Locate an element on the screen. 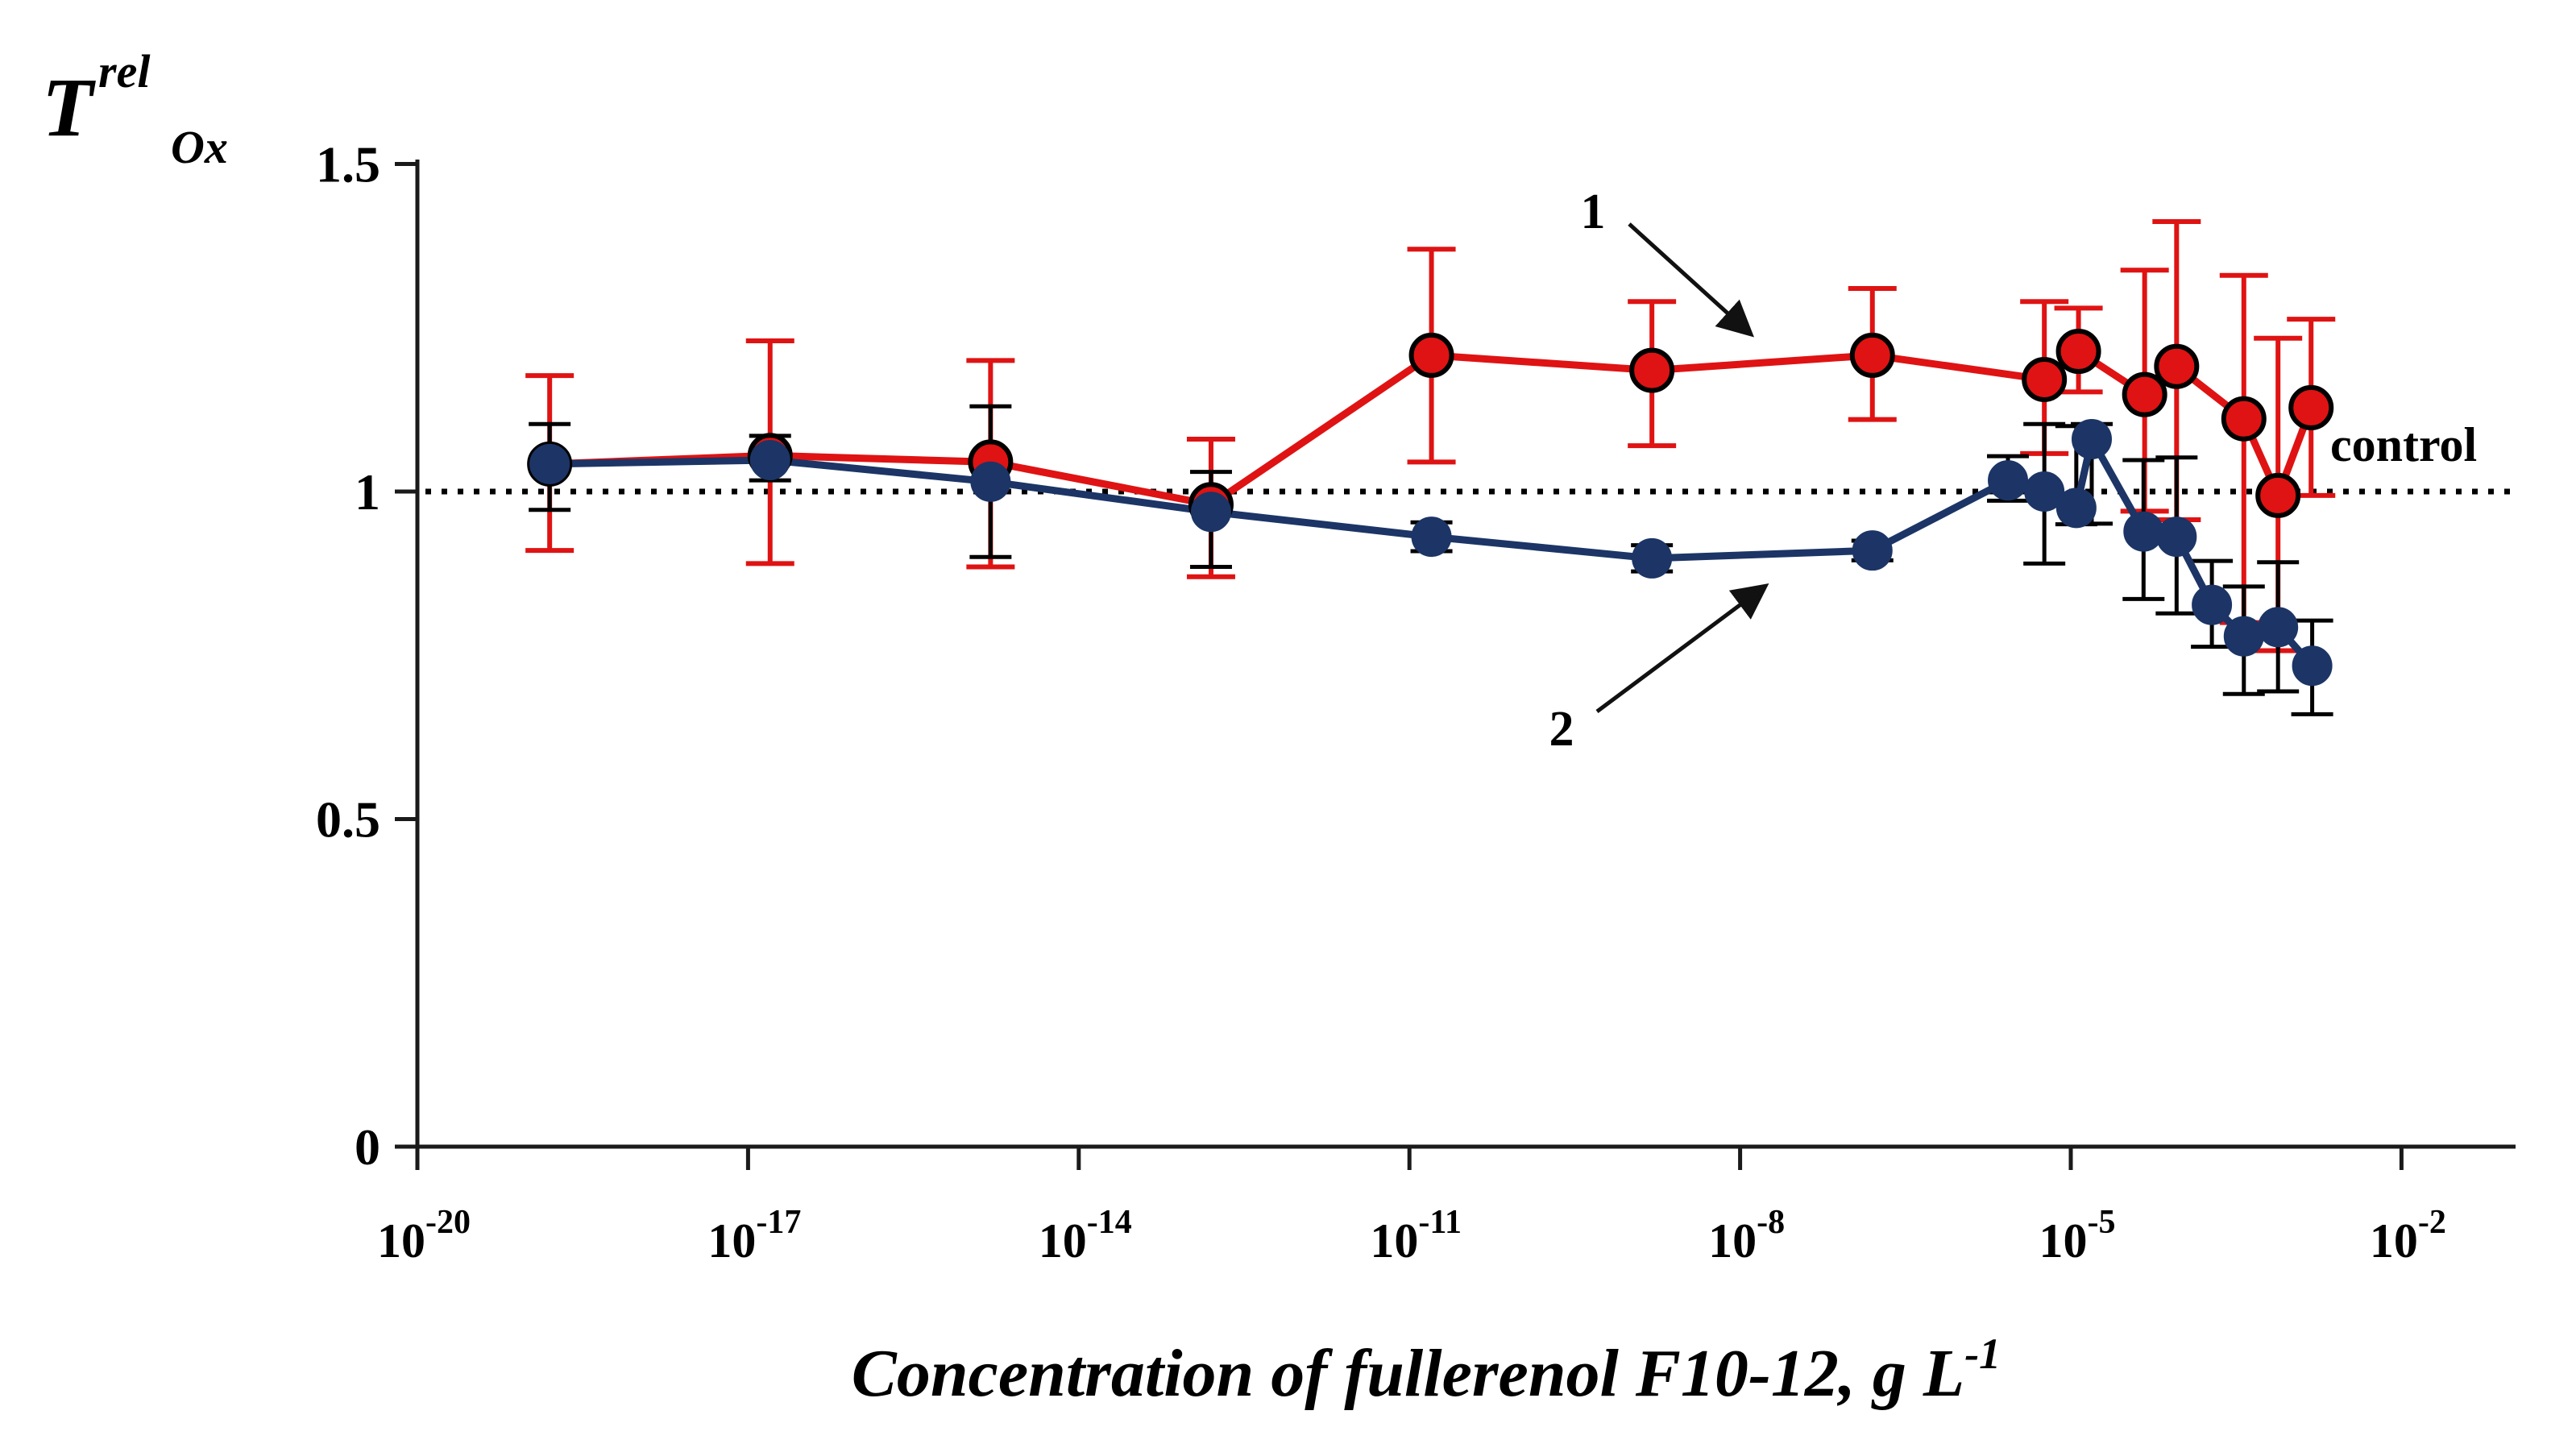 This screenshot has width=2576, height=1448. y-tick-label: 1 is located at coordinates (367, 492).